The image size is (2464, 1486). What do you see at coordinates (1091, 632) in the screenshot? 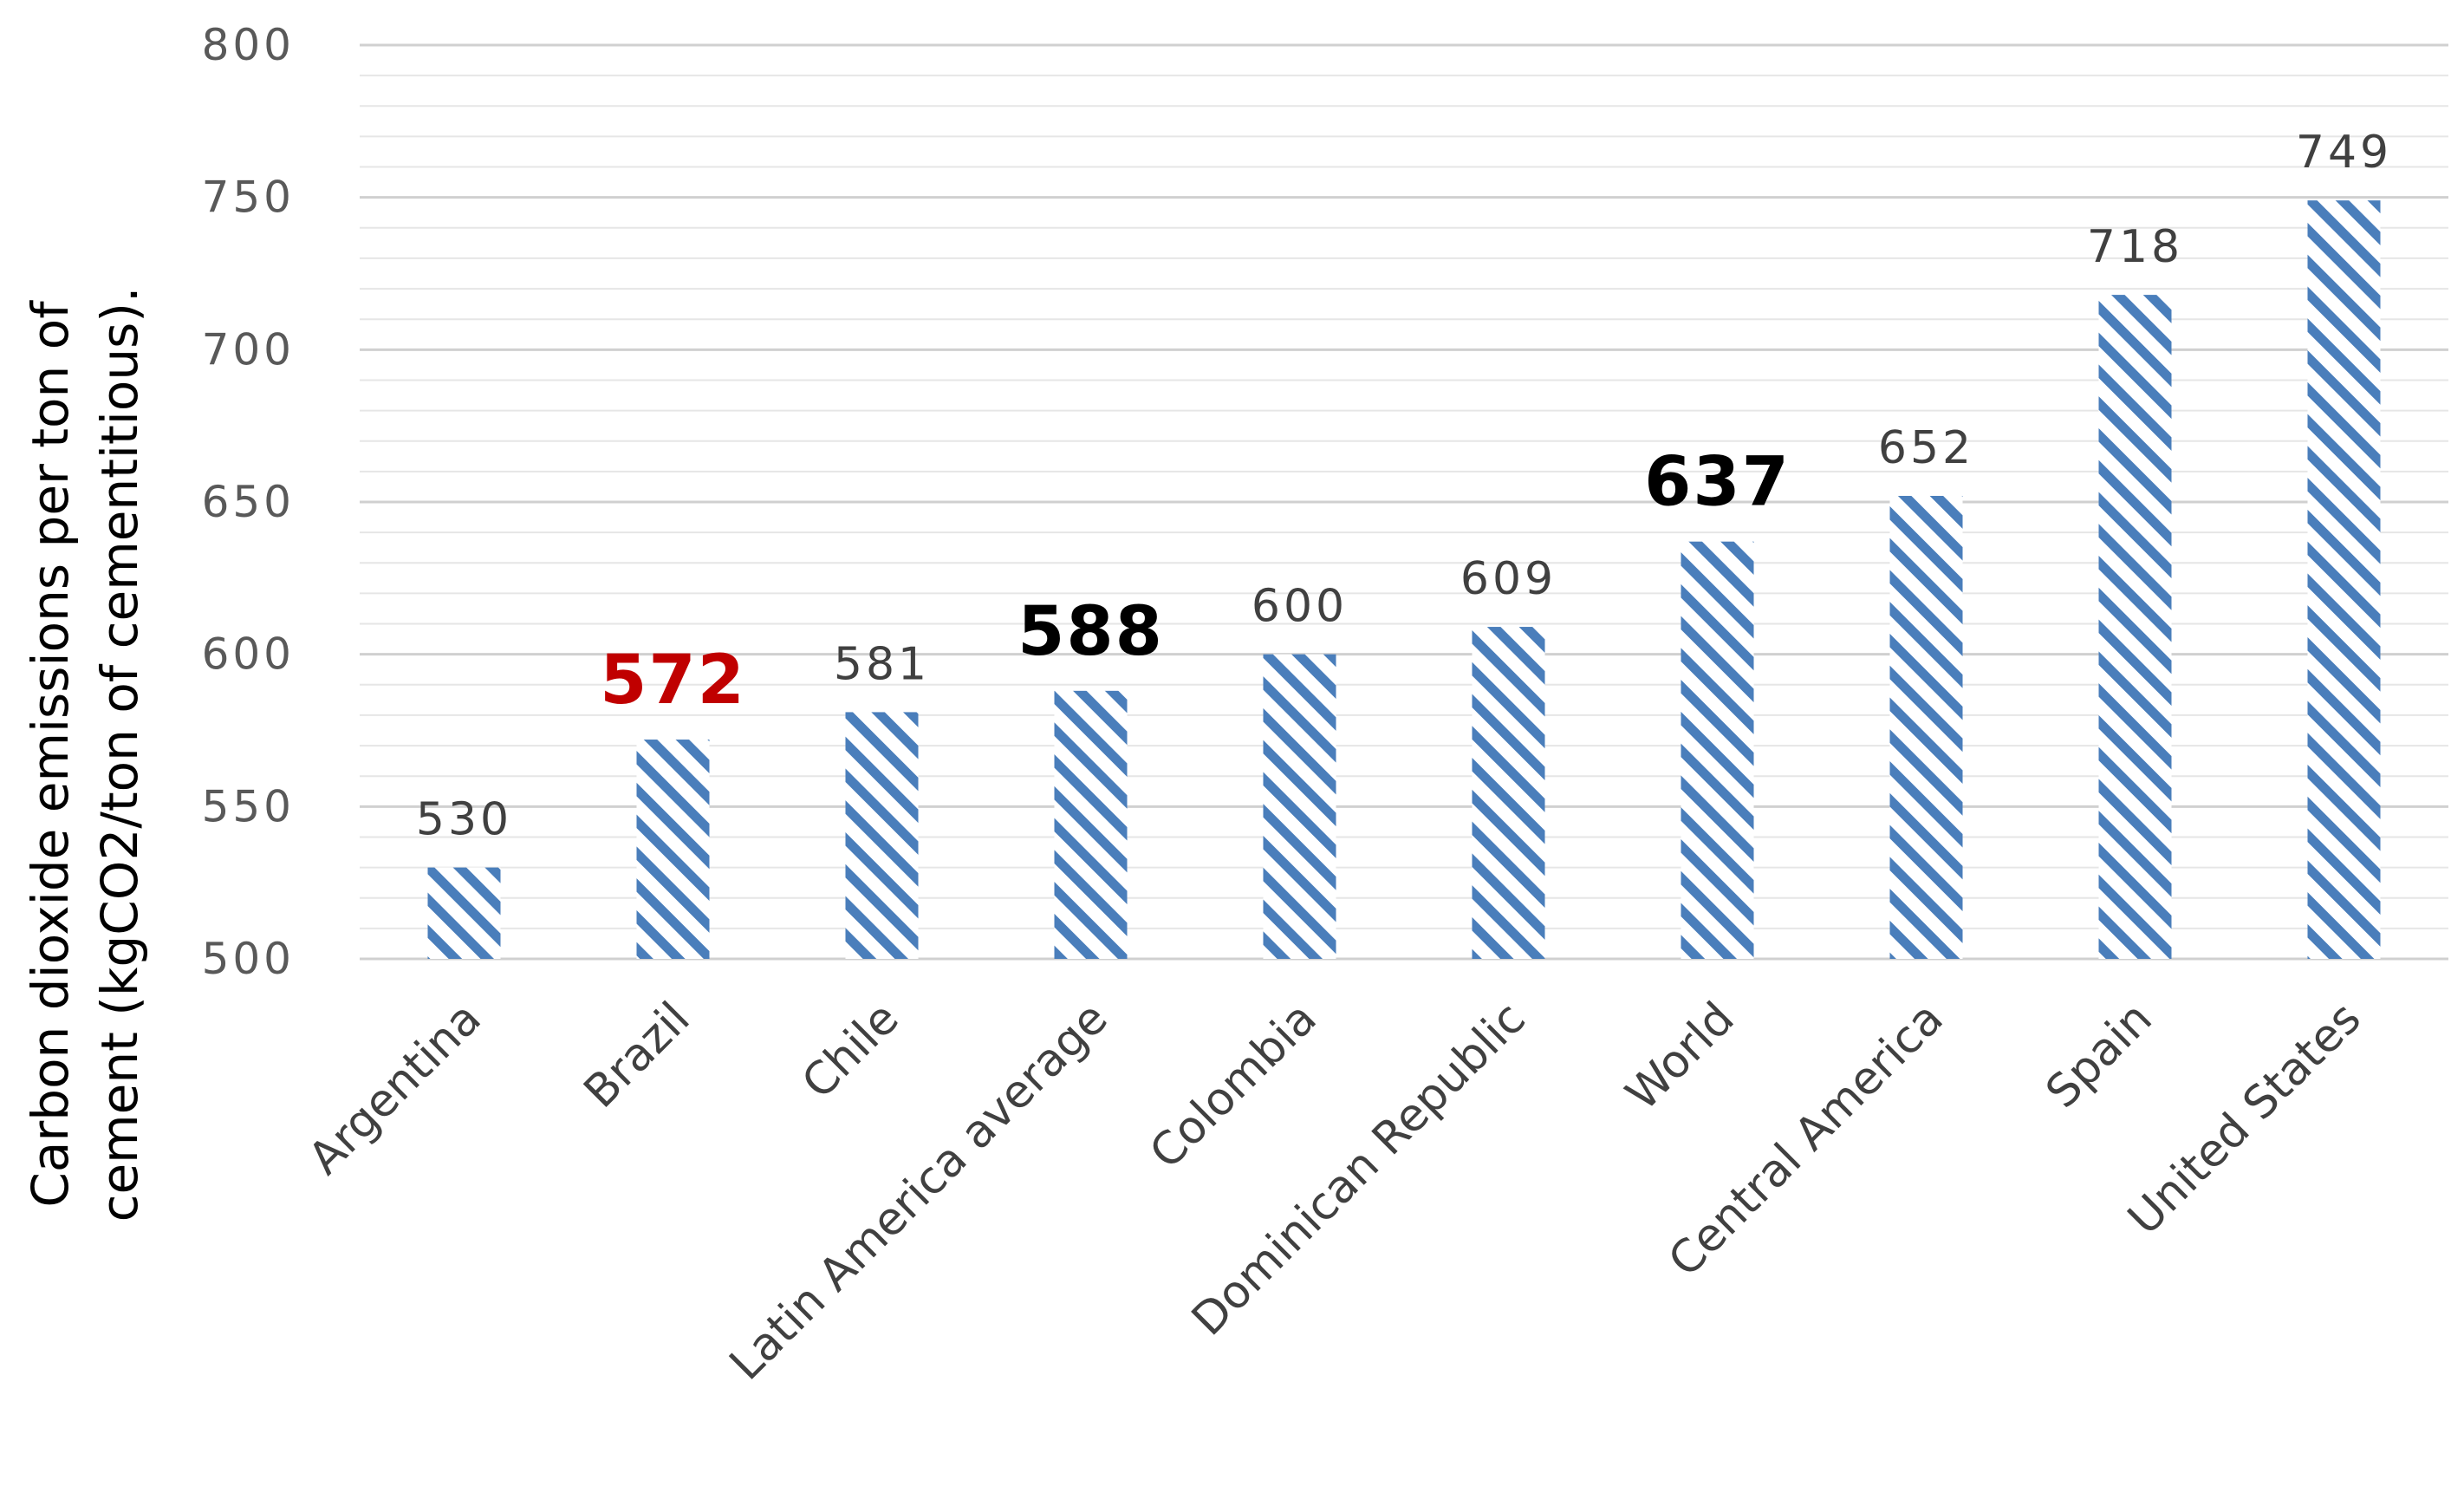
I see `value-label: 588` at bounding box center [1091, 632].